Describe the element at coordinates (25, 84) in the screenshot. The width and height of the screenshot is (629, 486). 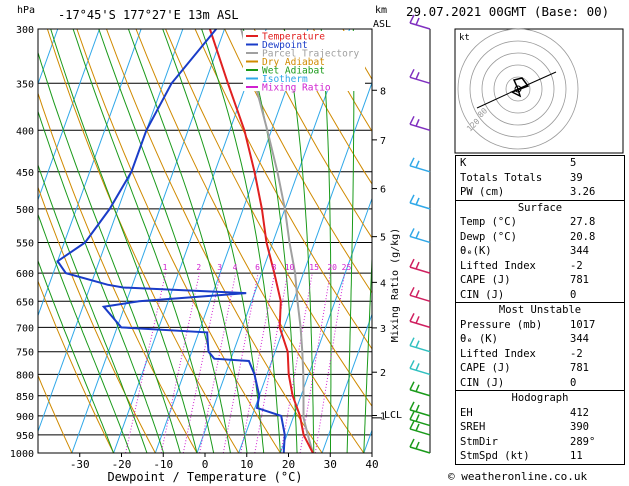
I see `pressure-tick-label: 350` at that location.